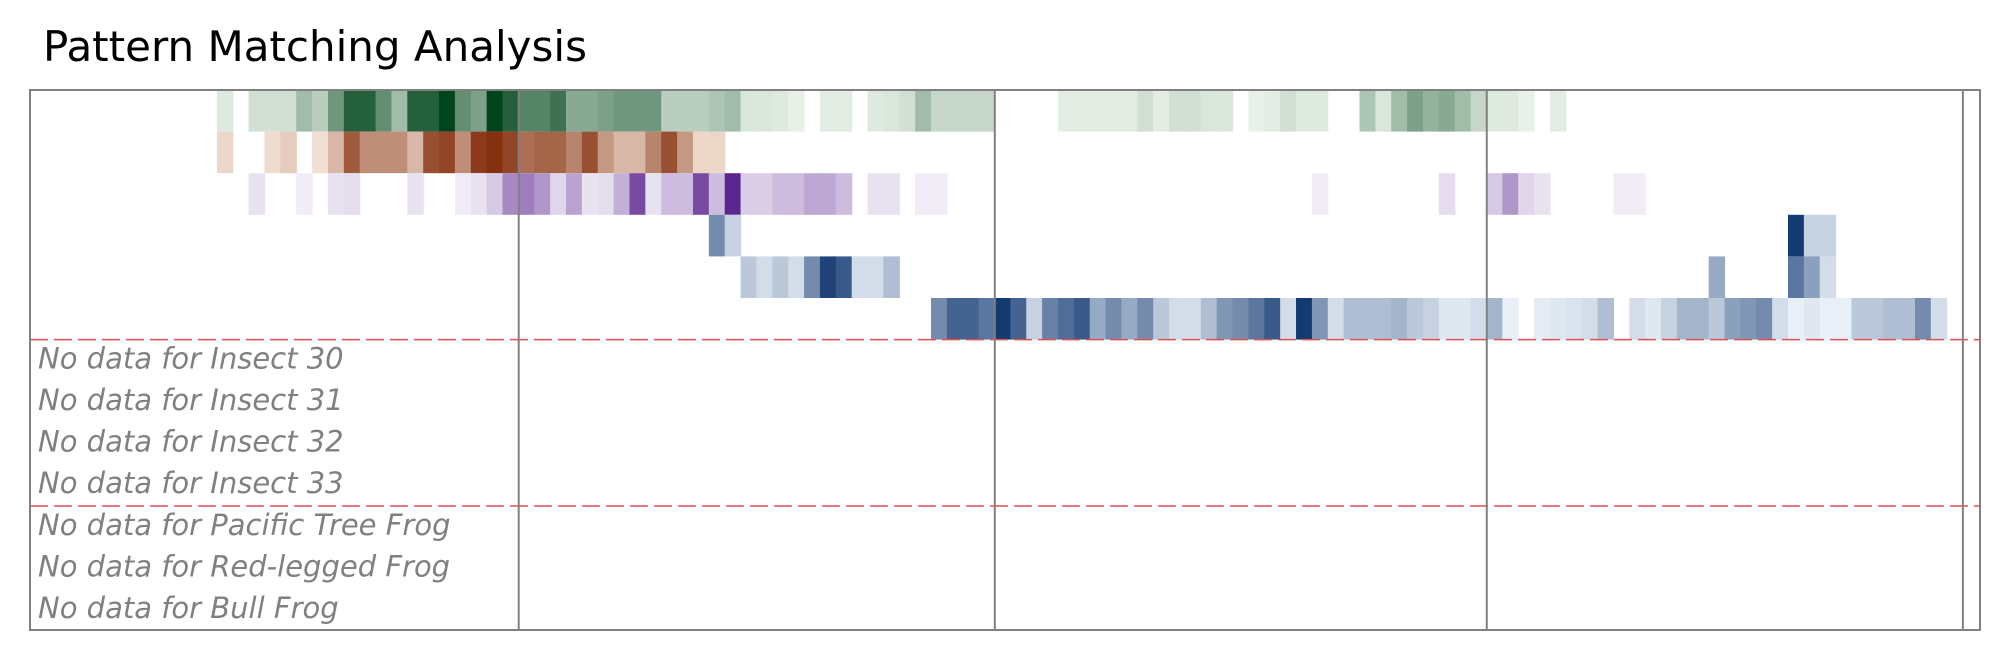 Image resolution: width=2009 pixels, height=660 pixels. Describe the element at coordinates (315, 46) in the screenshot. I see `chart-title: Pattern Matching Analysis` at that location.